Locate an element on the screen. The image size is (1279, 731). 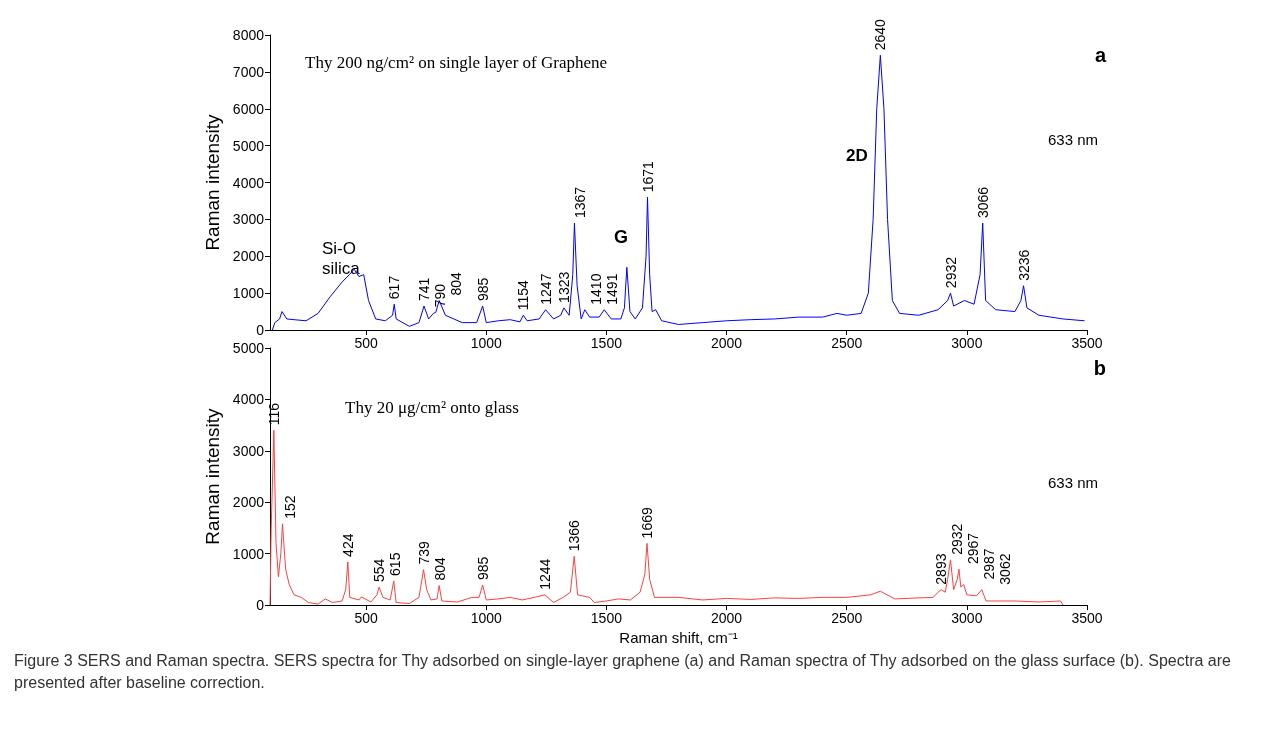
annotation: 741 is located at coordinates (424, 289).